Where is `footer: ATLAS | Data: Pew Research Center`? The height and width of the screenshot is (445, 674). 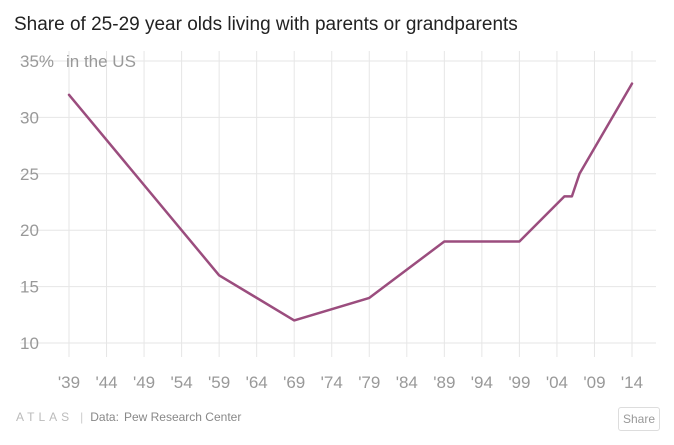
footer: ATLAS | Data: Pew Research Center is located at coordinates (128, 417).